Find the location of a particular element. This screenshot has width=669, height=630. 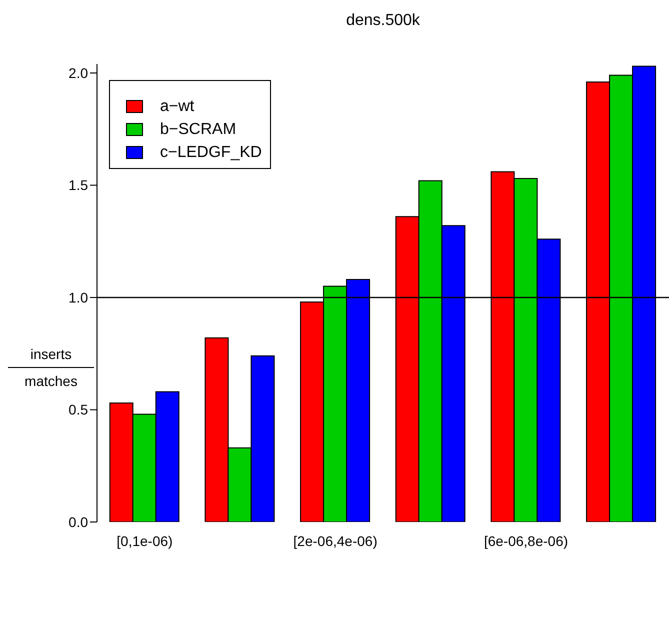

y-tick-label: 1.0 is located at coordinates (78, 297).